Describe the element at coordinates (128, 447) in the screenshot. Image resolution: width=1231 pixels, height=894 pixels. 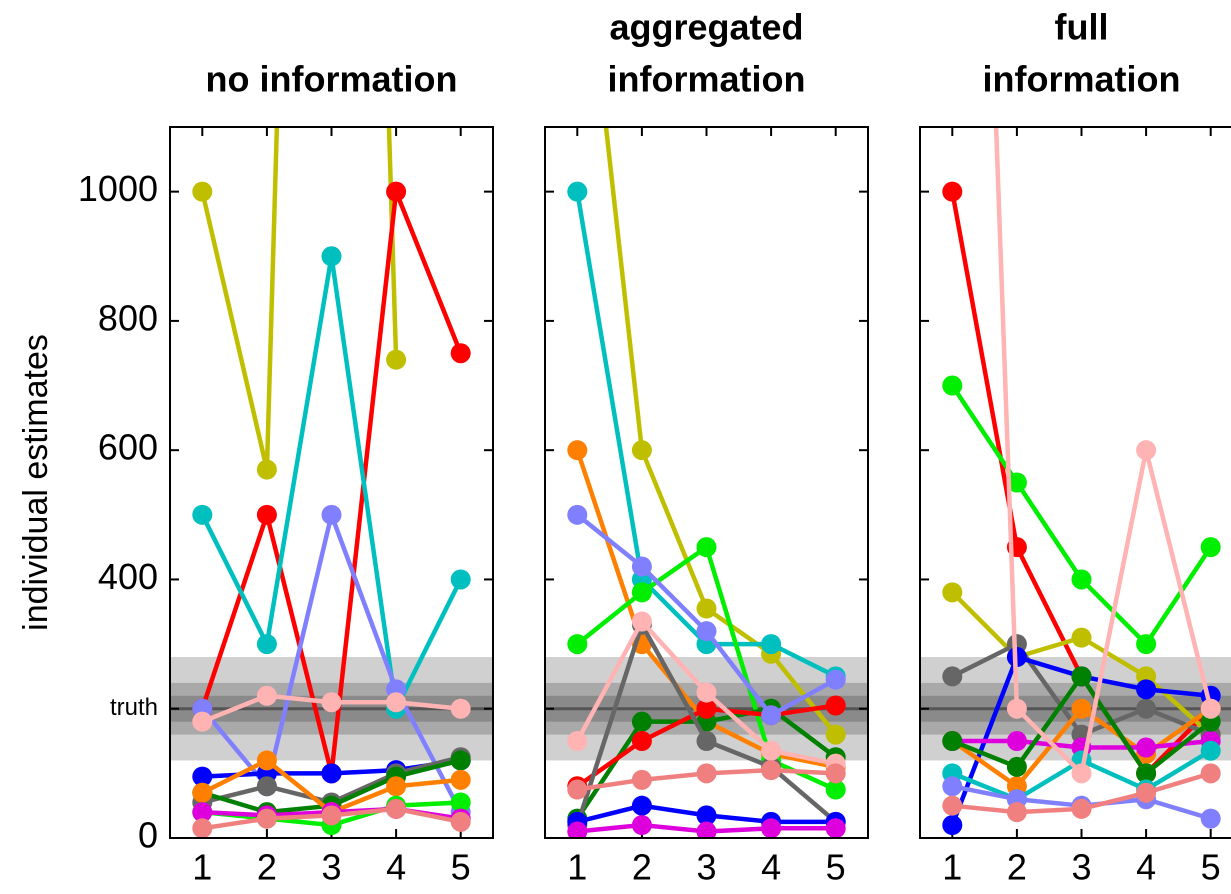
I see `y-tick-label: 600` at that location.